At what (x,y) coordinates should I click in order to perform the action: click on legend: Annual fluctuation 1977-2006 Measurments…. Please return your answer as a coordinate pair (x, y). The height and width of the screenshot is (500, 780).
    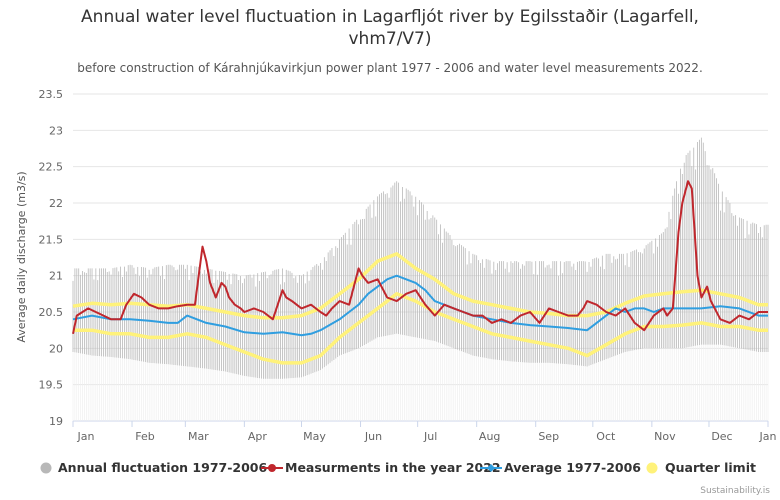
    Looking at the image, I should click on (390, 468).